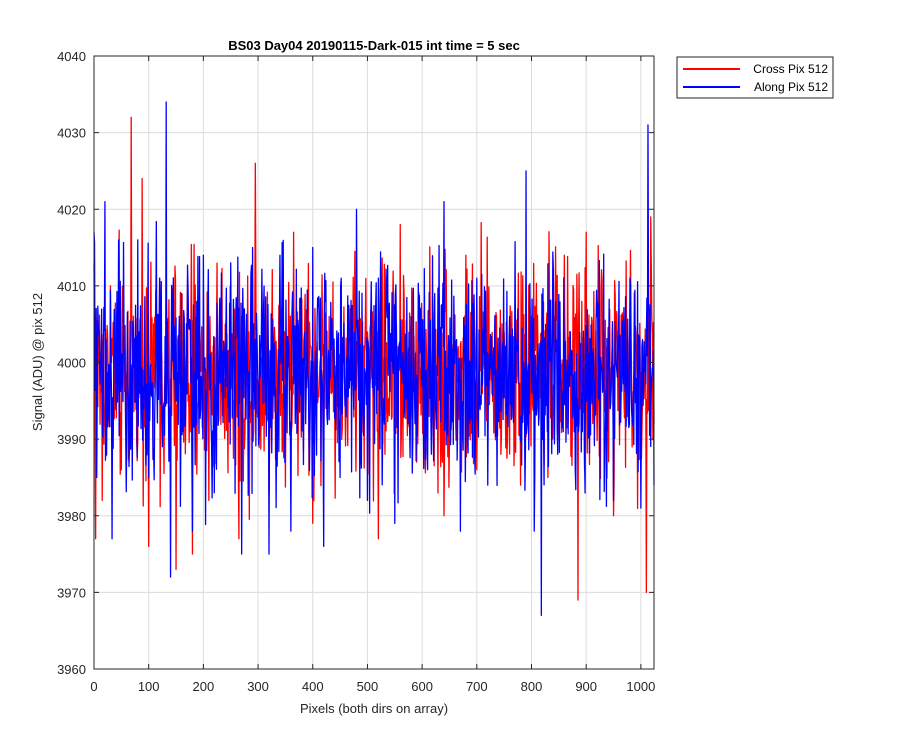  I want to click on y-tick-label: 4020, so click(71, 209).